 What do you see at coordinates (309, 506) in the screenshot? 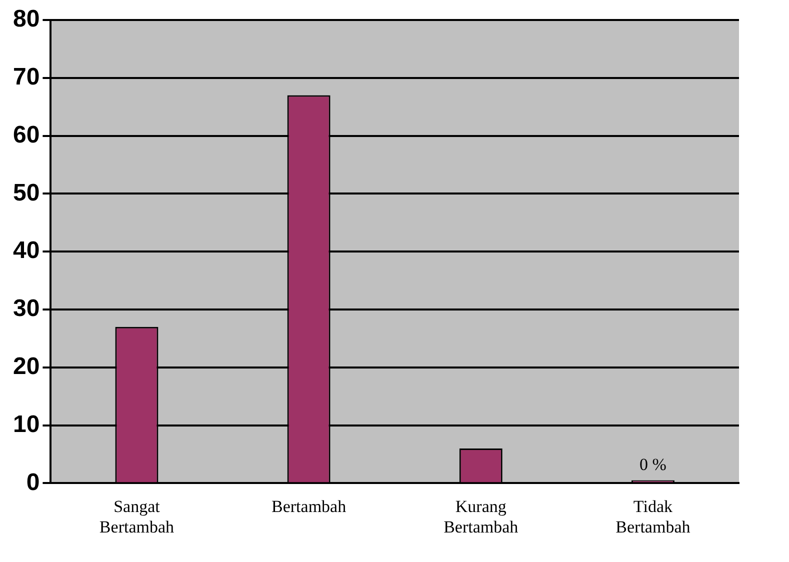
I see `x-tick-label: Bertambah` at bounding box center [309, 506].